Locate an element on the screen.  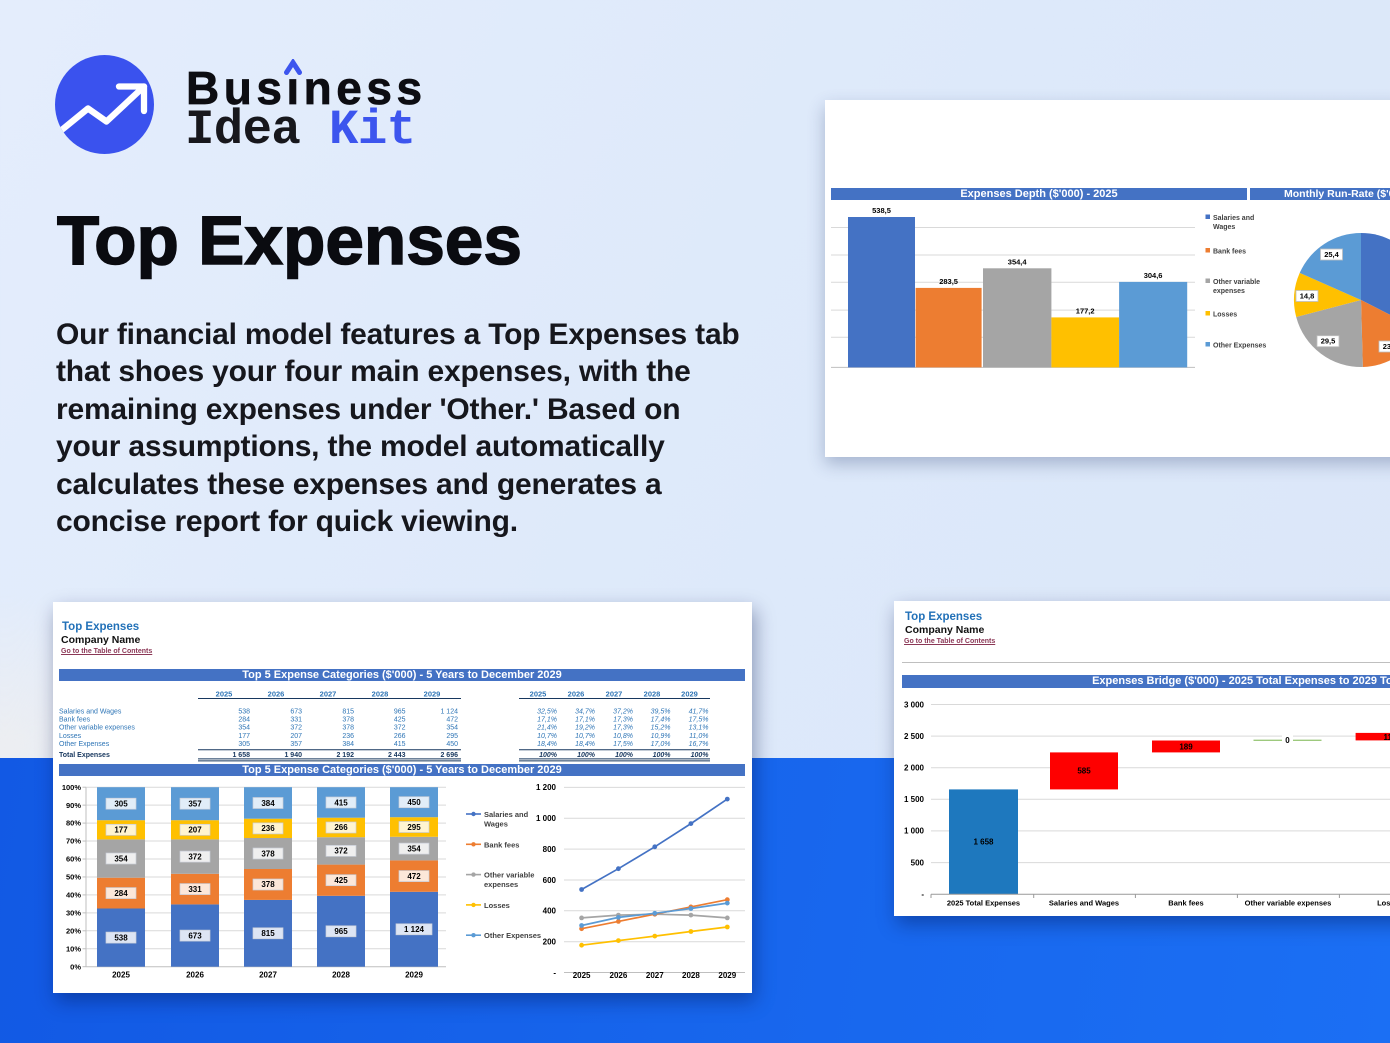
svg-text: 37,2% is located at coordinates (623, 712).